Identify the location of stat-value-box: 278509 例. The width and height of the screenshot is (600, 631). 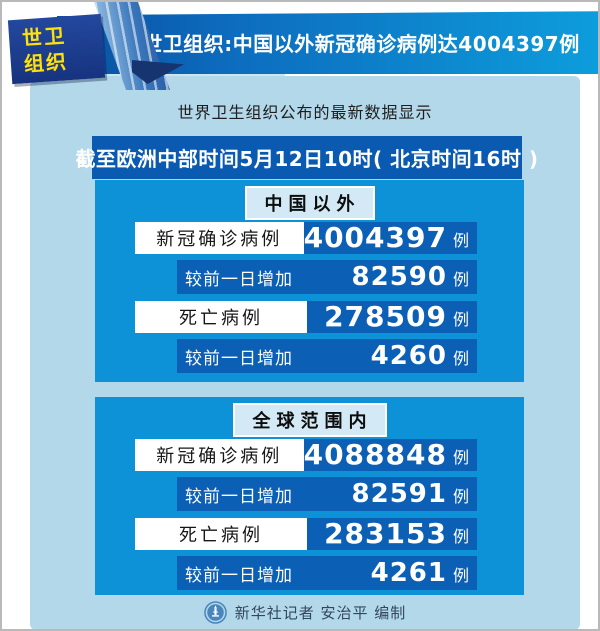
(392, 317).